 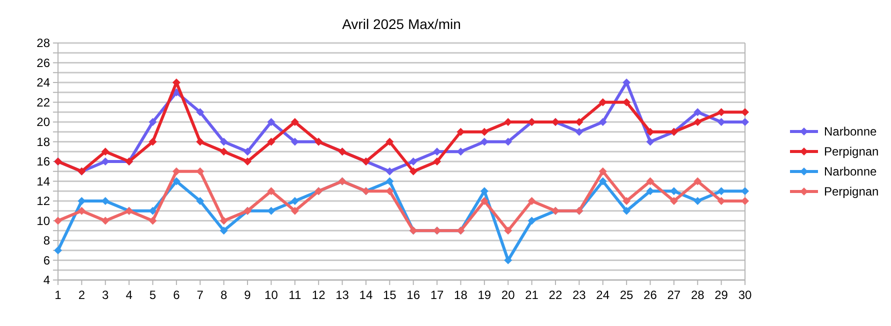 I want to click on x-tick-label: 19, so click(x=485, y=295).